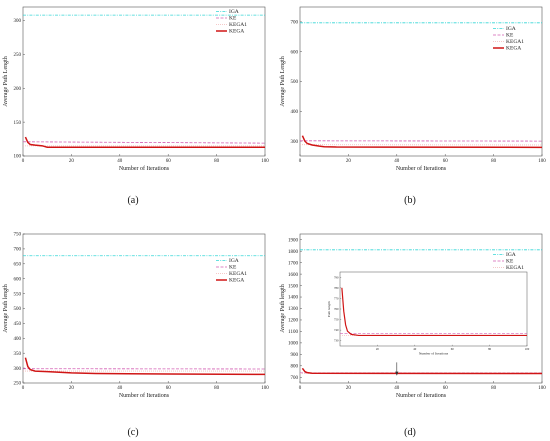  Describe the element at coordinates (336, 277) in the screenshot. I see `inset-y-tick-label: 790` at that location.